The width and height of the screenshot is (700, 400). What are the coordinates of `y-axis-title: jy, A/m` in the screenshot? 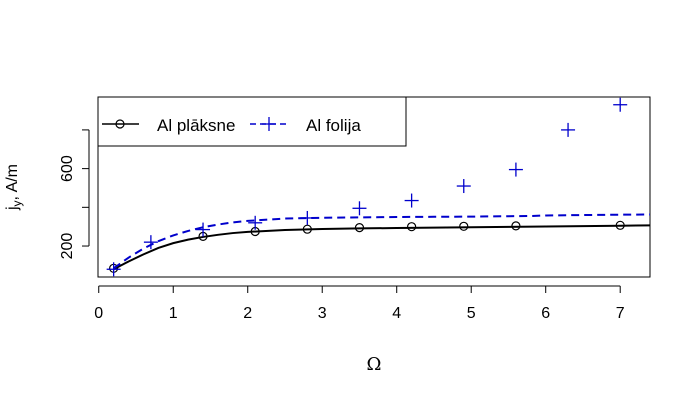 It's located at (14, 187).